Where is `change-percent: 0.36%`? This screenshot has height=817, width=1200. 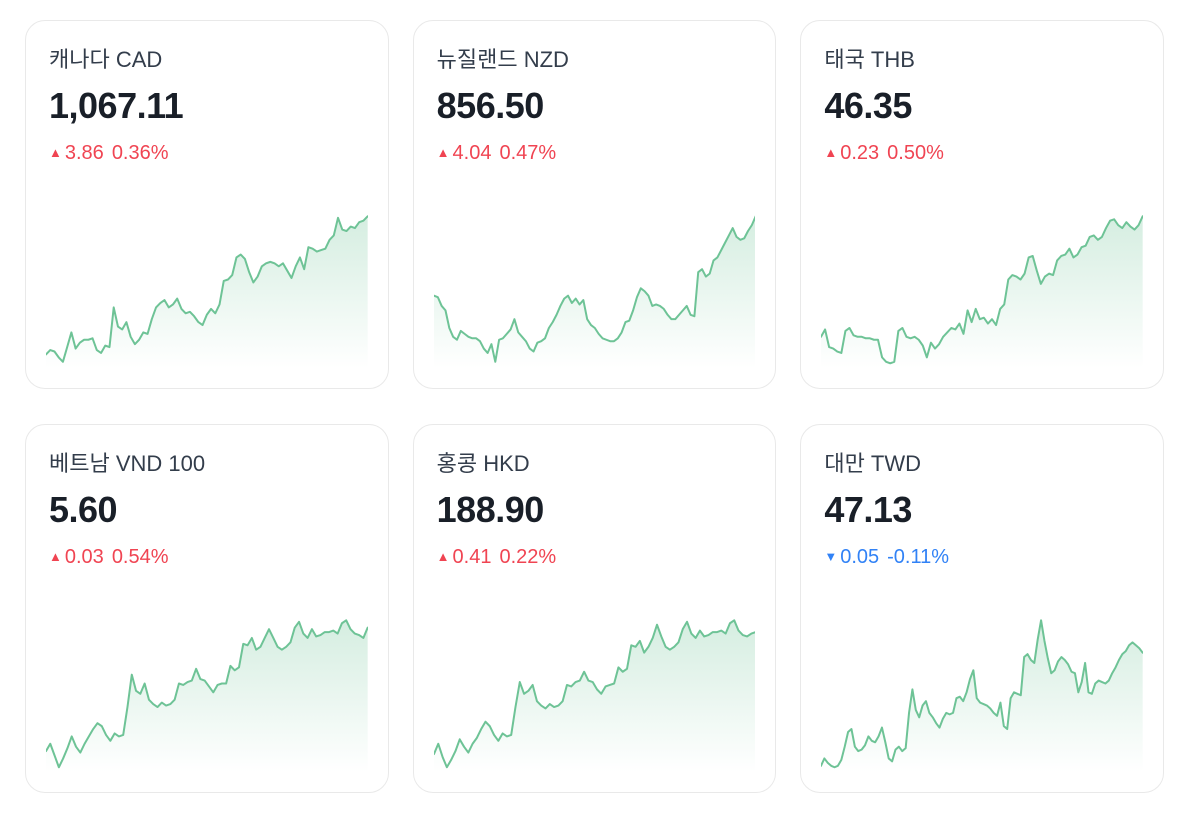 change-percent: 0.36% is located at coordinates (140, 152).